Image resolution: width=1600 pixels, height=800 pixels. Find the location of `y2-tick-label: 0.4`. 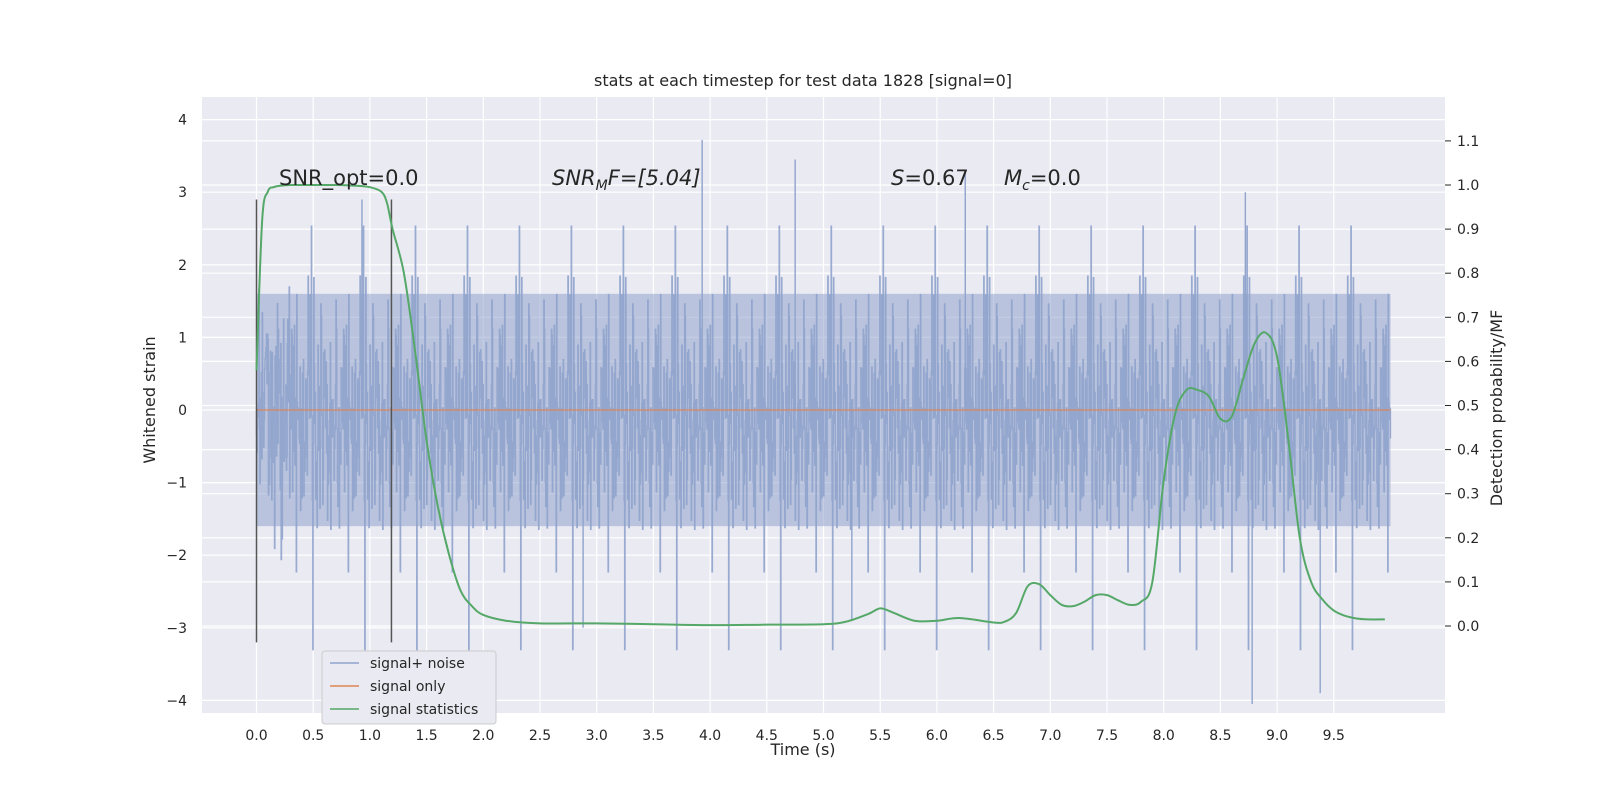

y2-tick-label: 0.4 is located at coordinates (1468, 451).